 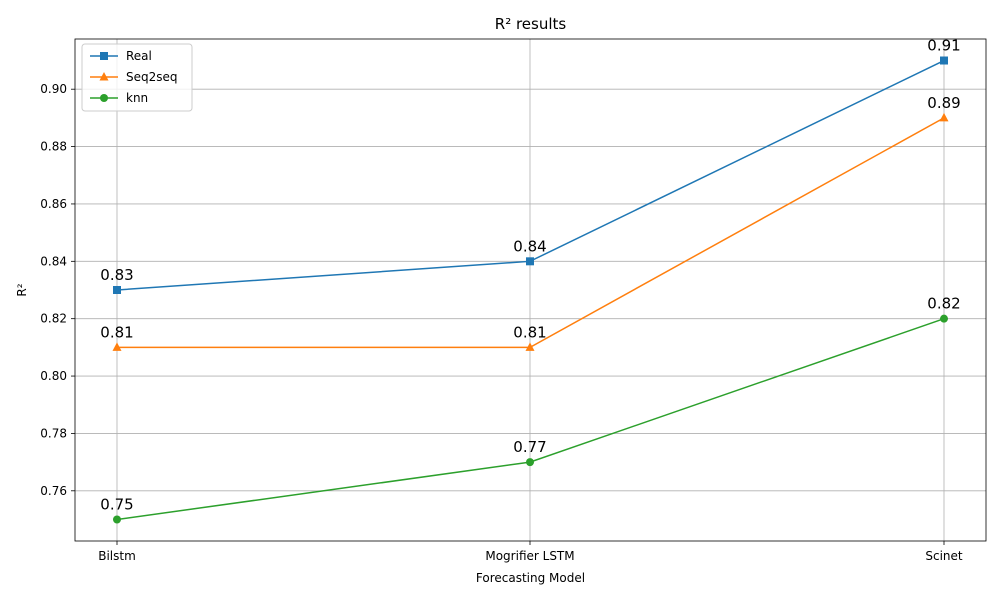 I want to click on legend-item-knn: knn, so click(x=119, y=98).